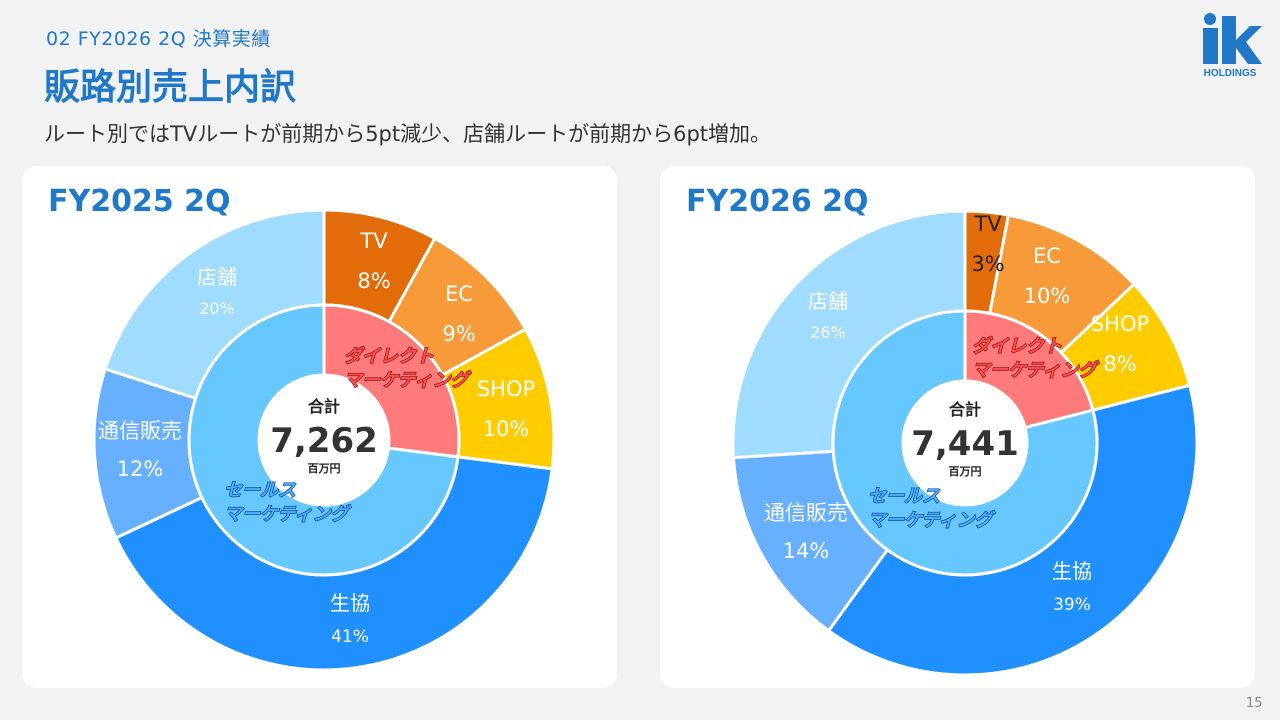 This screenshot has height=720, width=1280. I want to click on ik-holdings-logo-icon: HOLDINGS, so click(1232, 46).